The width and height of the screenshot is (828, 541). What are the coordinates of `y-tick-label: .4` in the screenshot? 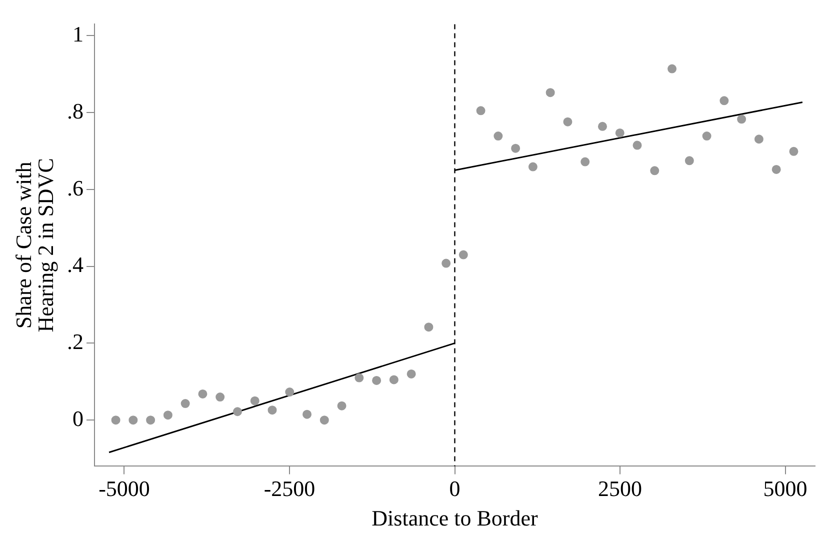 It's located at (75, 265).